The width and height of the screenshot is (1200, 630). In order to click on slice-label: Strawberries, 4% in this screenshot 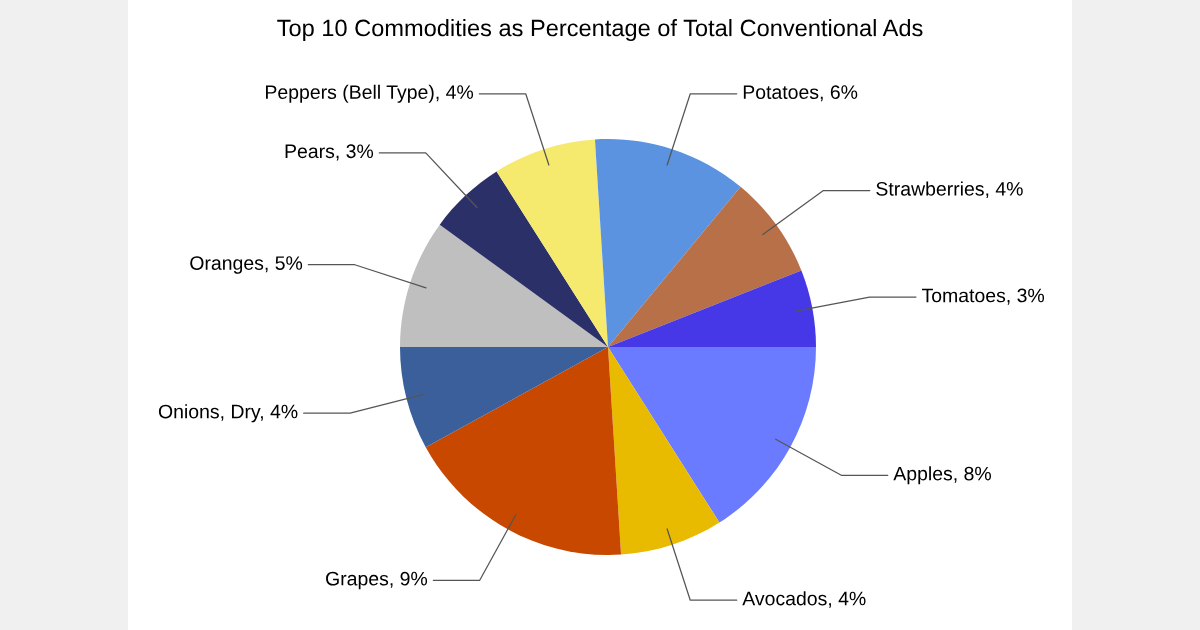, I will do `click(949, 190)`.